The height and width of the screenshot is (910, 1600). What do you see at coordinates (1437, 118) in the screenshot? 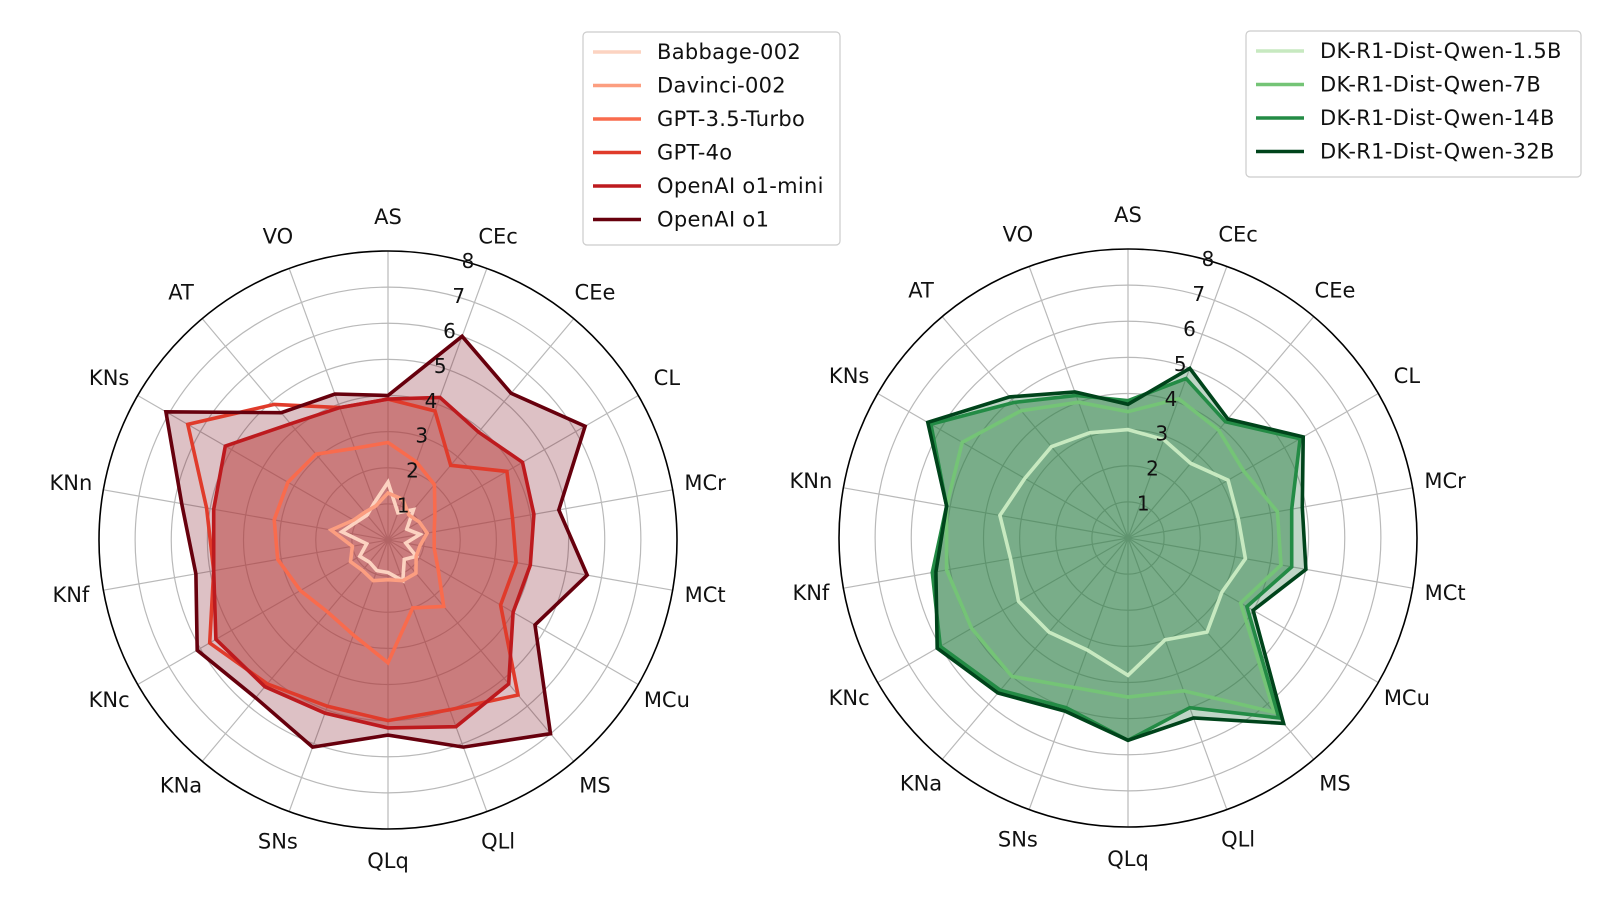
I see `legend-entry: DK-R1-Dist-Qwen-14B` at bounding box center [1437, 118].